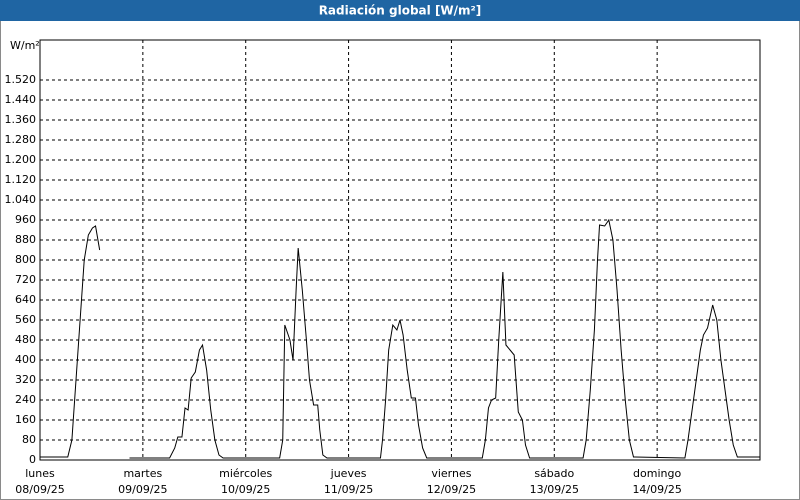 The height and width of the screenshot is (500, 800). What do you see at coordinates (348, 489) in the screenshot?
I see `x-tick-date: 11/09/25` at bounding box center [348, 489].